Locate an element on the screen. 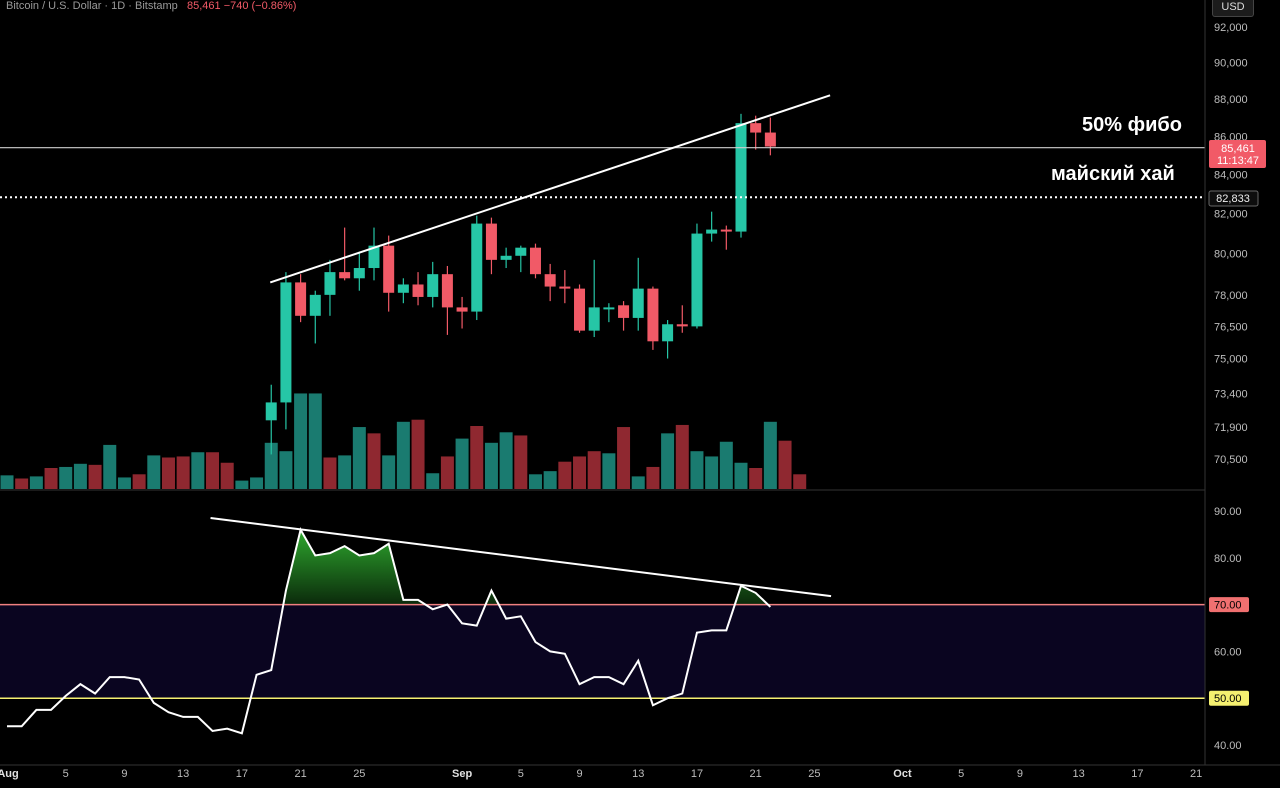 This screenshot has height=788, width=1280. price-tick-label: 92,000 is located at coordinates (1231, 28).